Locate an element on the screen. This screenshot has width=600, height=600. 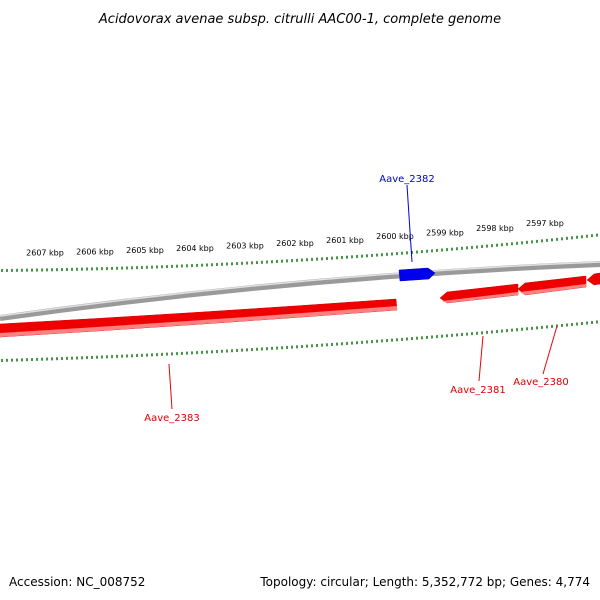
tick-label: 2602 kbp is located at coordinates (295, 243).